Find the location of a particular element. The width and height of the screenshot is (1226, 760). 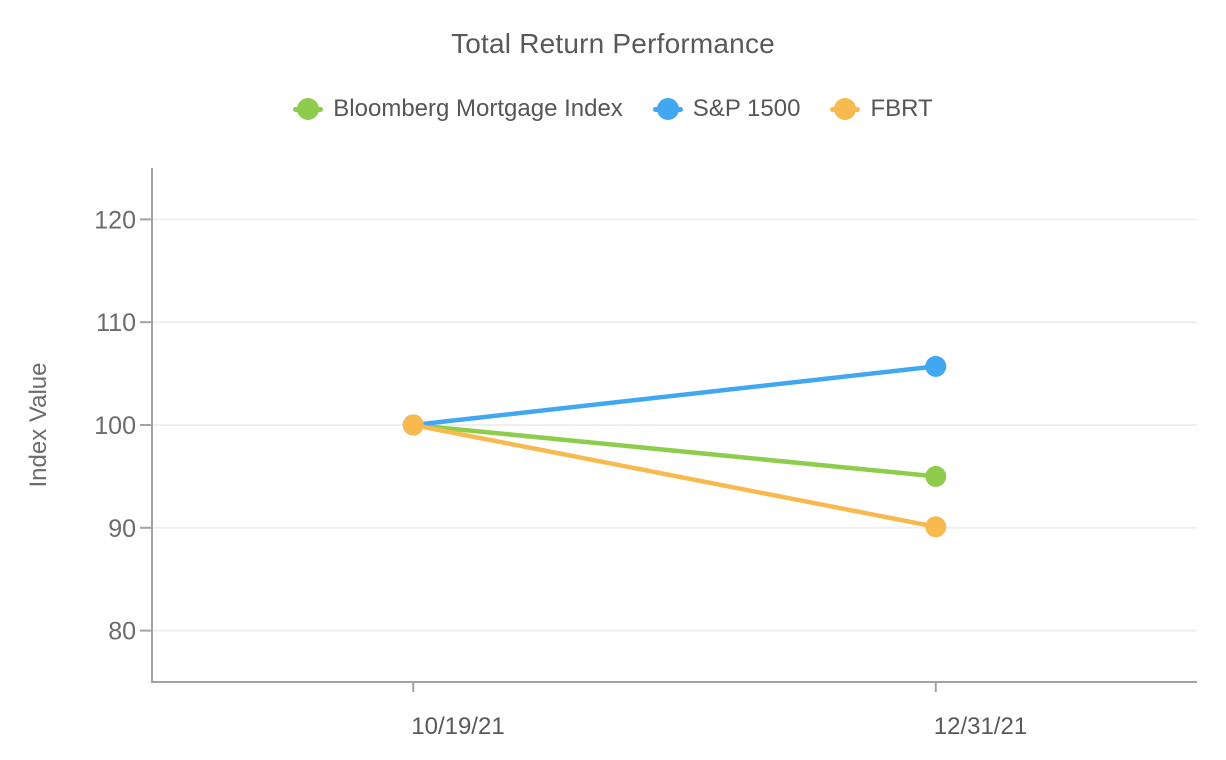

legend-label: FBRT is located at coordinates (901, 108).